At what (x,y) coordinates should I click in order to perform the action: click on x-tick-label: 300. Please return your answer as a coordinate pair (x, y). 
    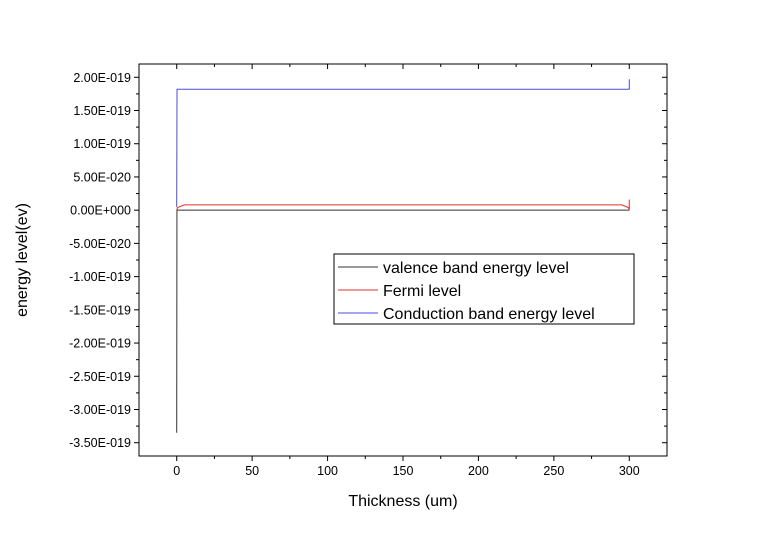
    Looking at the image, I should click on (629, 471).